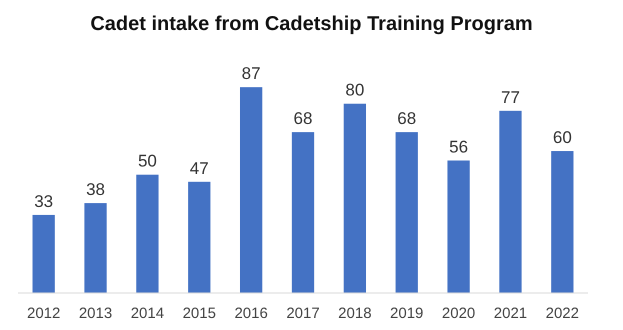 The image size is (623, 330). Describe the element at coordinates (354, 90) in the screenshot. I see `data-label: 80` at that location.